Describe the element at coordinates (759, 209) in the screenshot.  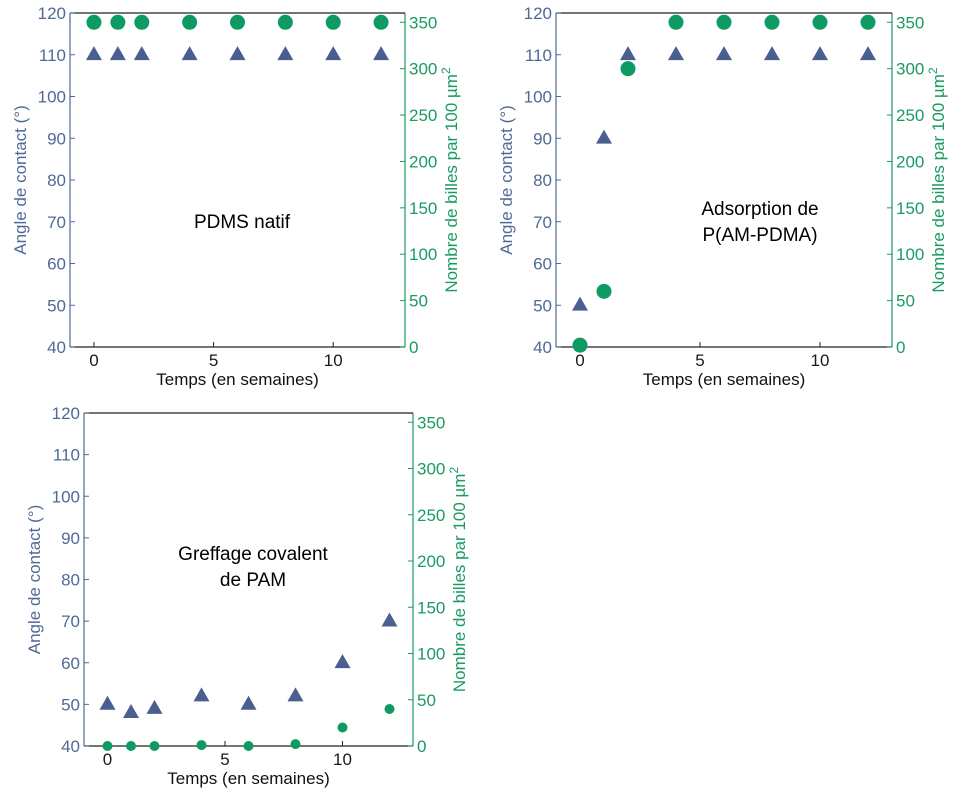
I see `chart-annotation: Adsorption de` at that location.